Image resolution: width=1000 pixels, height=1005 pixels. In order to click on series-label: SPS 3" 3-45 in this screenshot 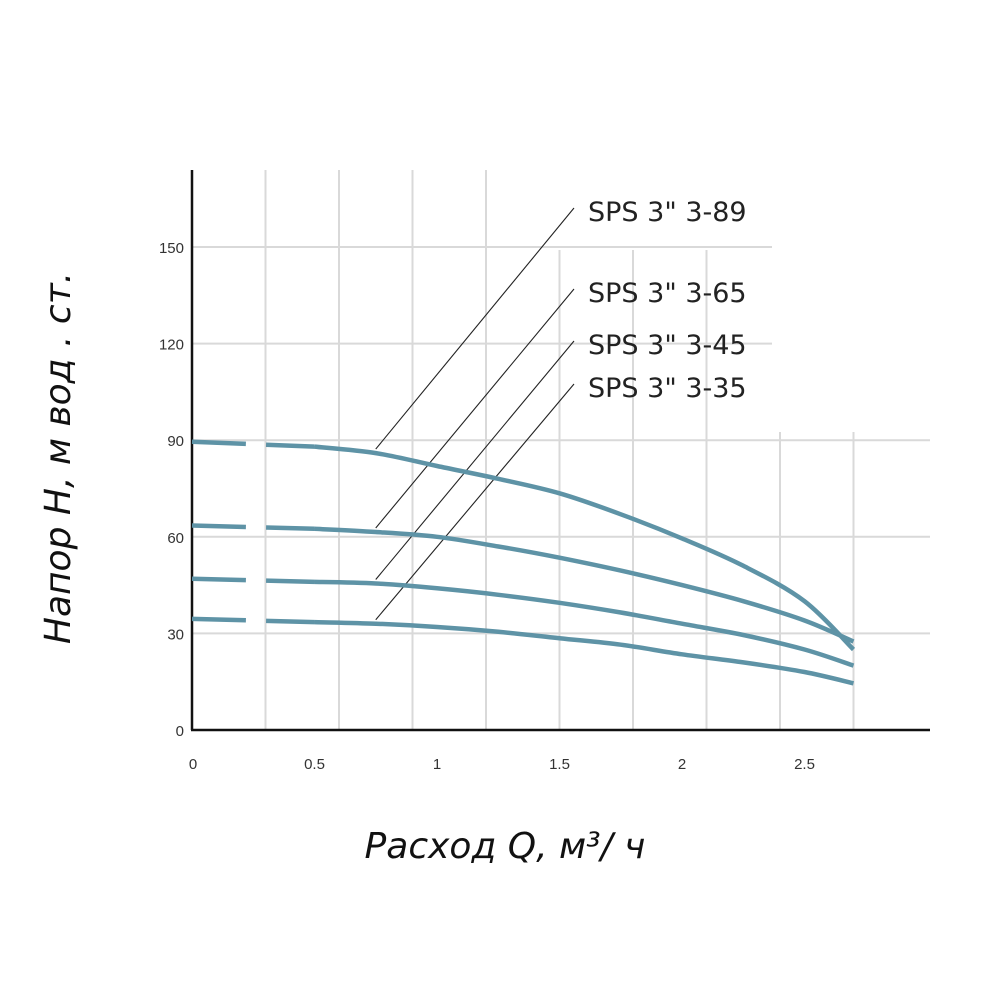, I will do `click(667, 345)`.